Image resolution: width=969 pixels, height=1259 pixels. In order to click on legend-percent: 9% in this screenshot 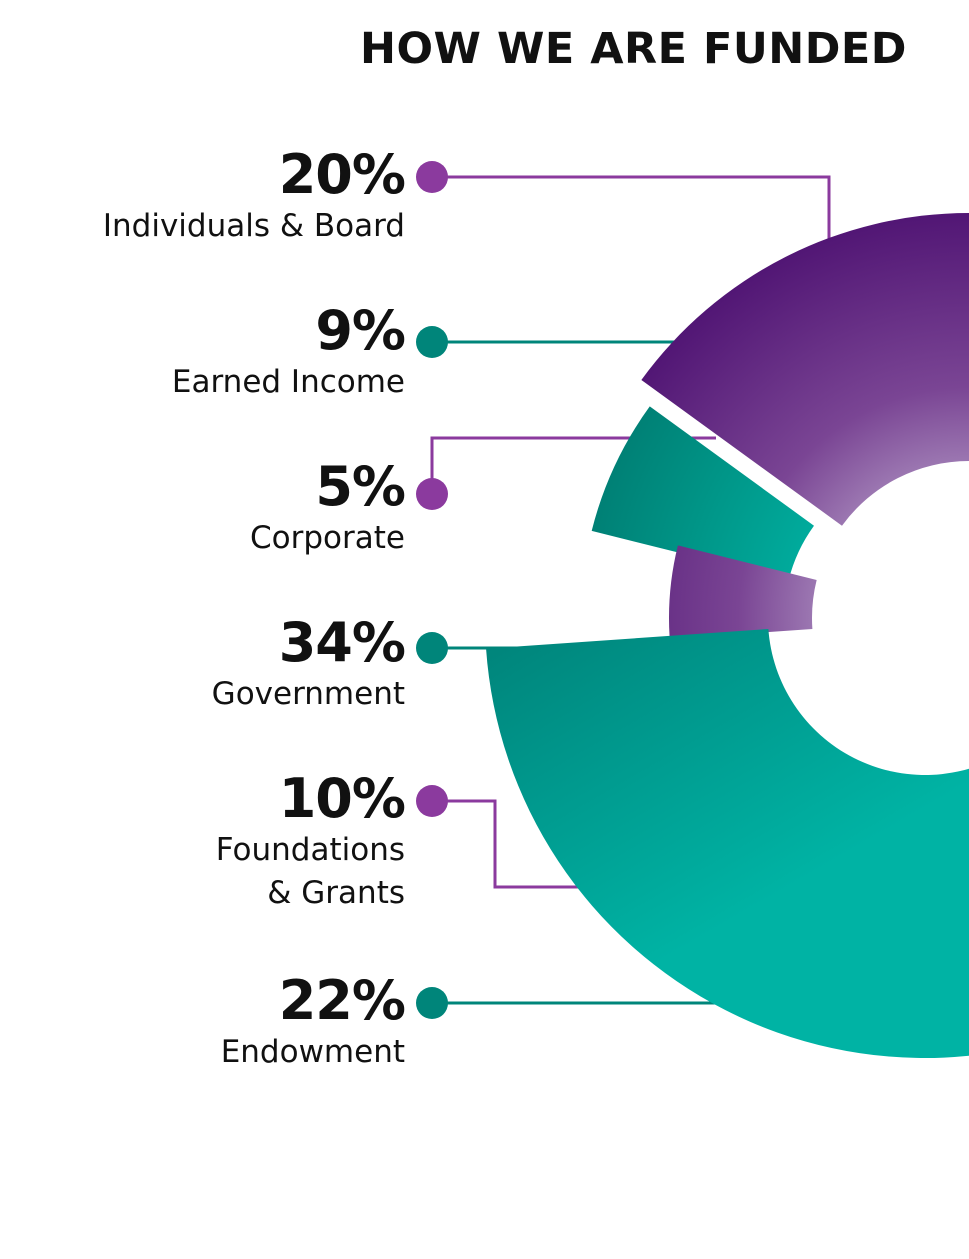, I will do `click(360, 330)`.